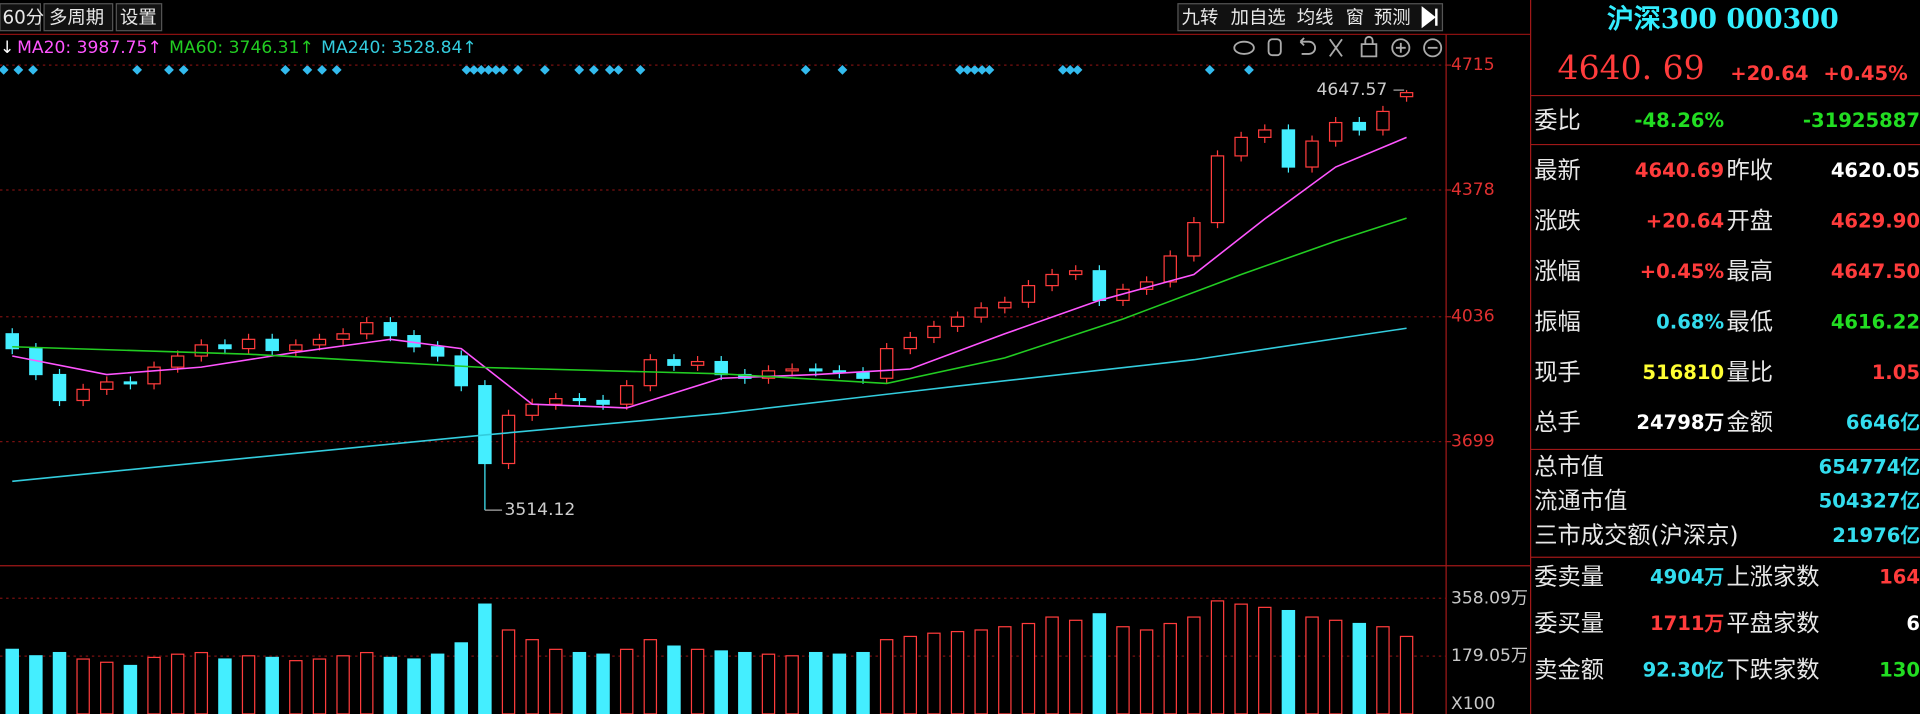  I want to click on zoom-out-icon, so click(1433, 48).